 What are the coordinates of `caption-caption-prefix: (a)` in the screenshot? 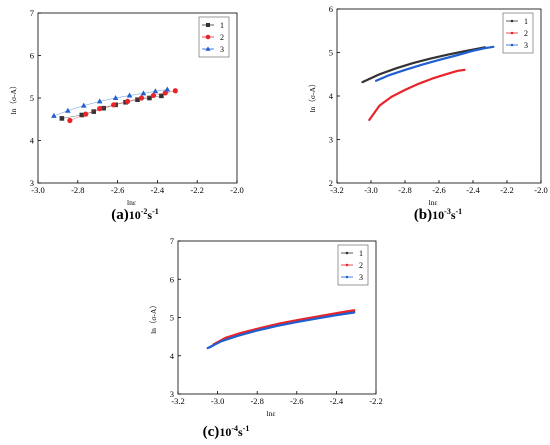 It's located at (120, 215).